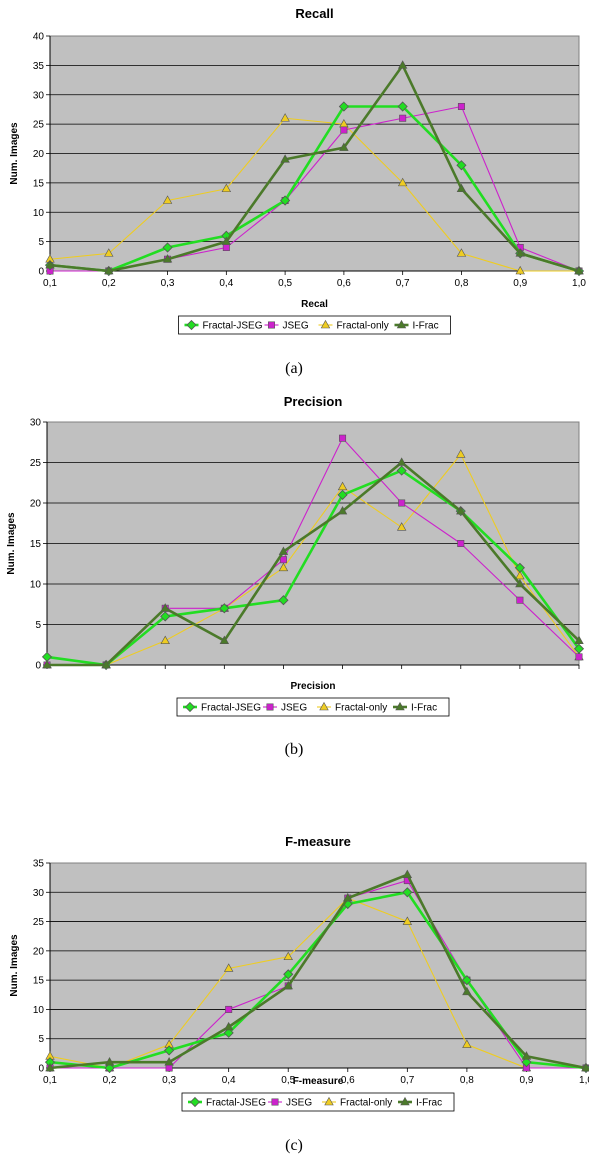 The width and height of the screenshot is (589, 1157). What do you see at coordinates (294, 368) in the screenshot?
I see `figure-caption: (a)` at bounding box center [294, 368].